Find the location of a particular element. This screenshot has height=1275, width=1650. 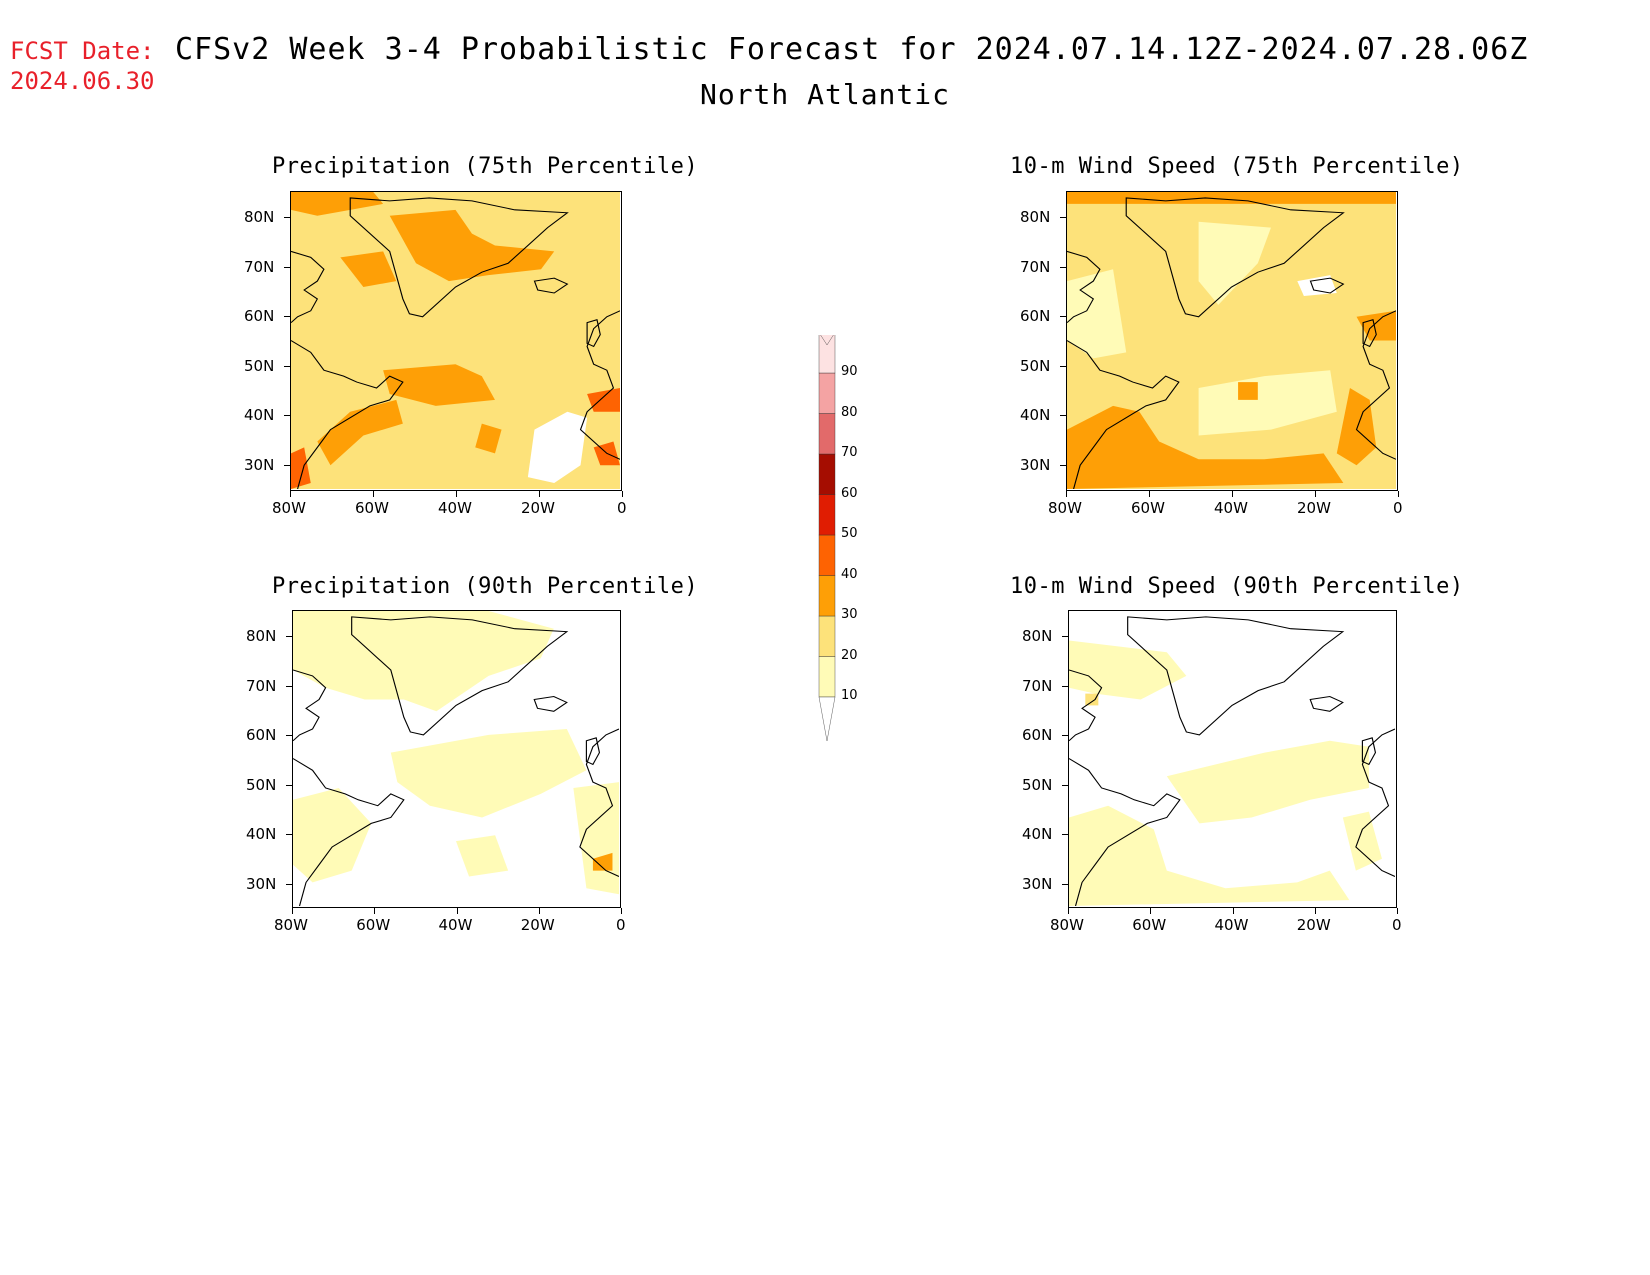

colorbar-level-label: 30 is located at coordinates (849, 614).